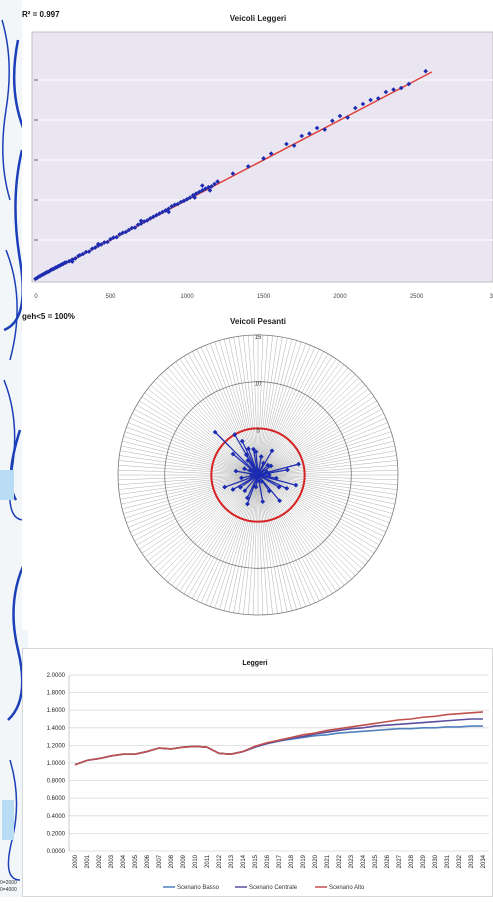 This screenshot has width=493, height=902. I want to click on polar-title: Veicoli Pesanti, so click(258, 321).